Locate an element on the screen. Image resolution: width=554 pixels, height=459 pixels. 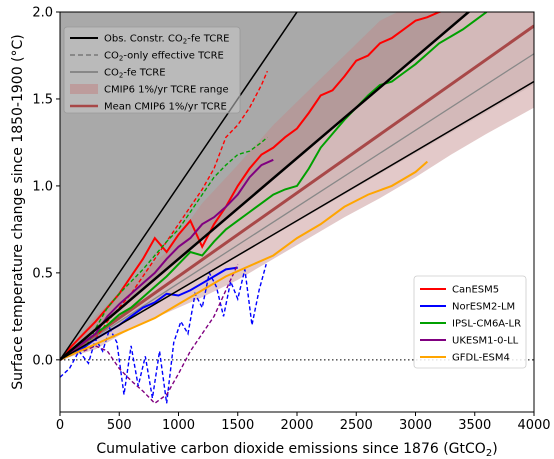
legend-label: Mean CMIP6 1%/yr TCRE is located at coordinates (165, 107).